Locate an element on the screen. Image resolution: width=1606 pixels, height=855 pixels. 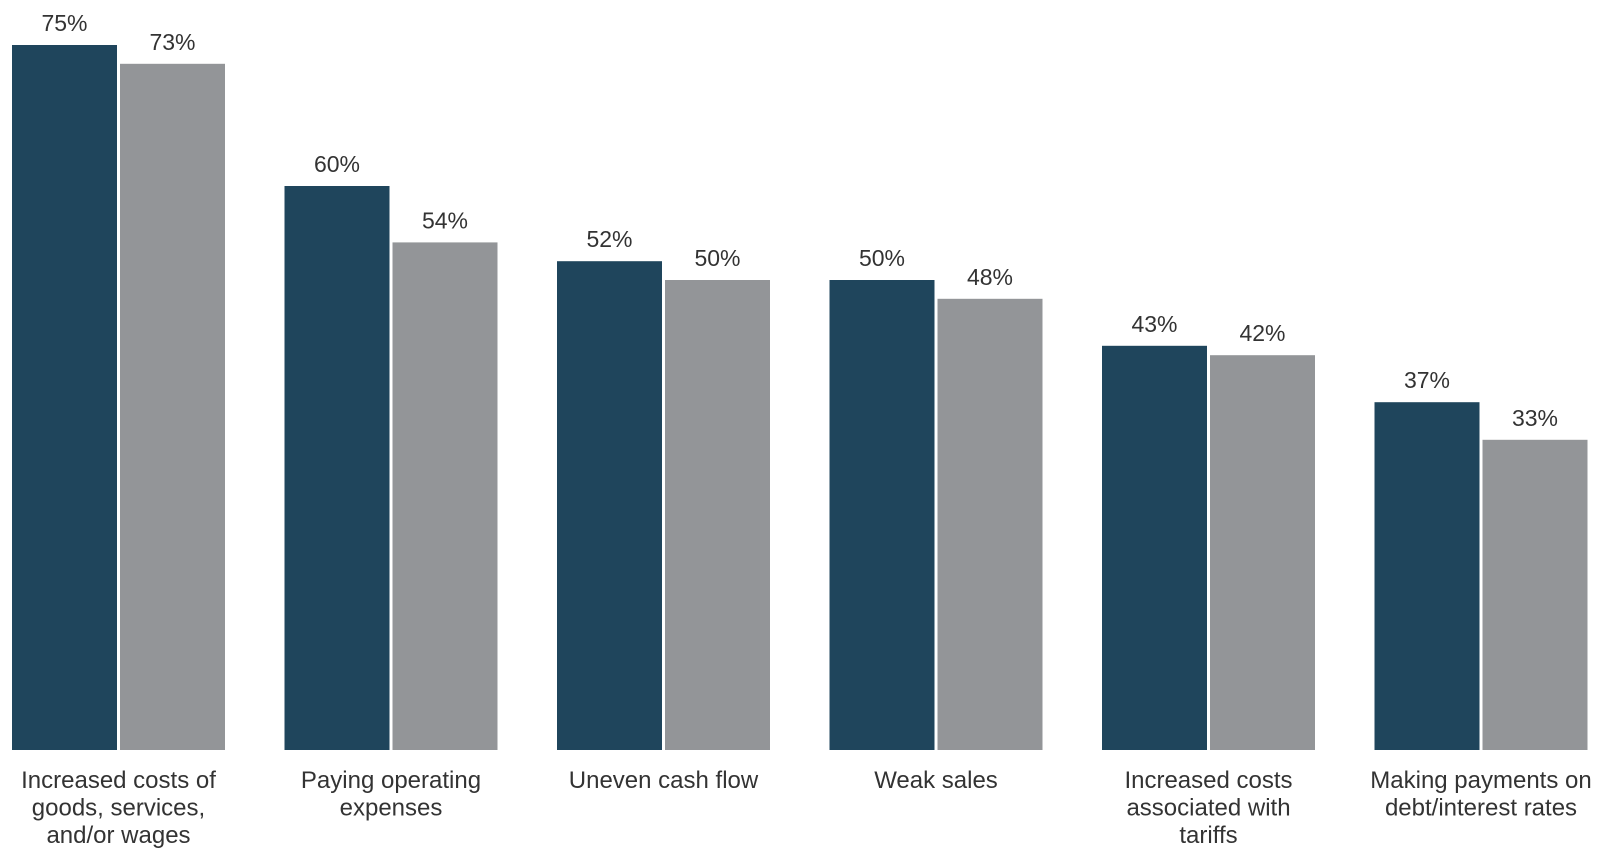
category-label-0-line-0: Increased costs of is located at coordinates (118, 780).